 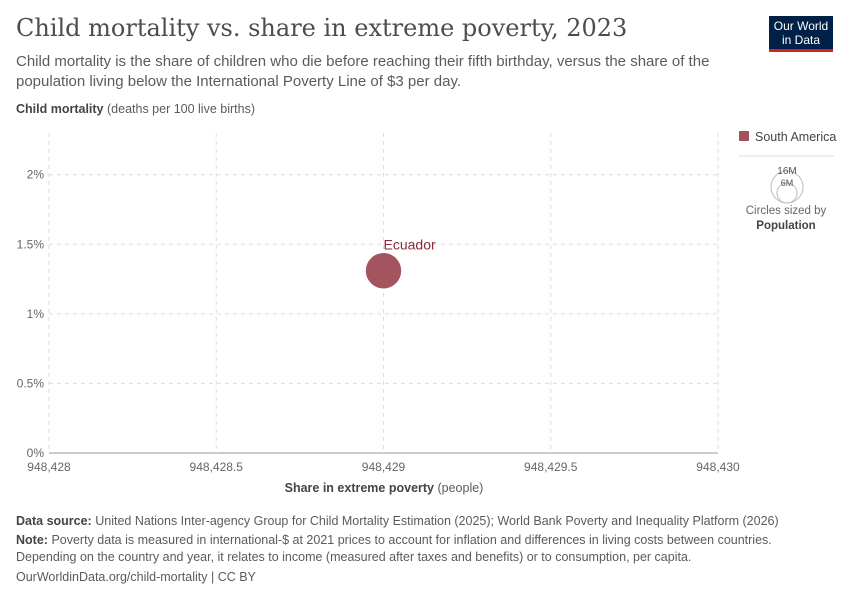 I want to click on owid-logo: Our World in Data, so click(x=801, y=34).